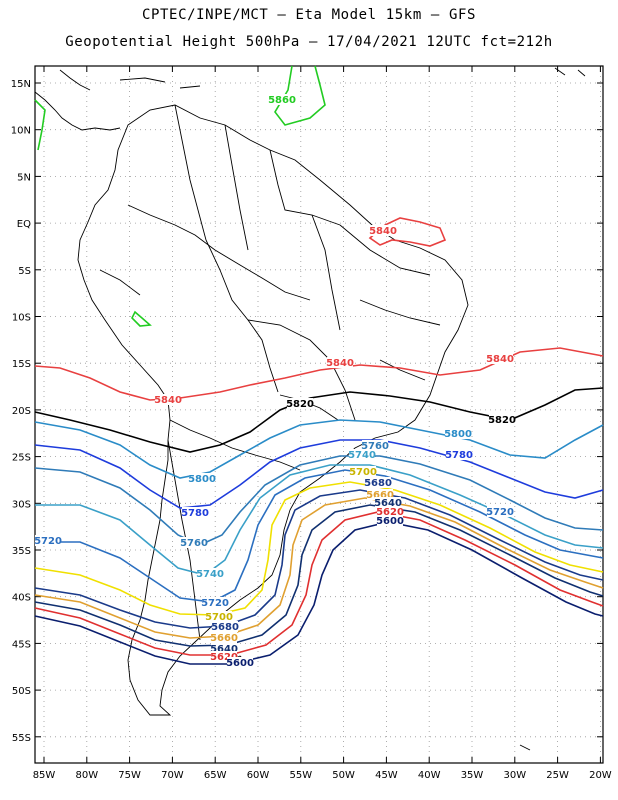  Describe the element at coordinates (300, 775) in the screenshot. I see `lon-label: 55W` at that location.